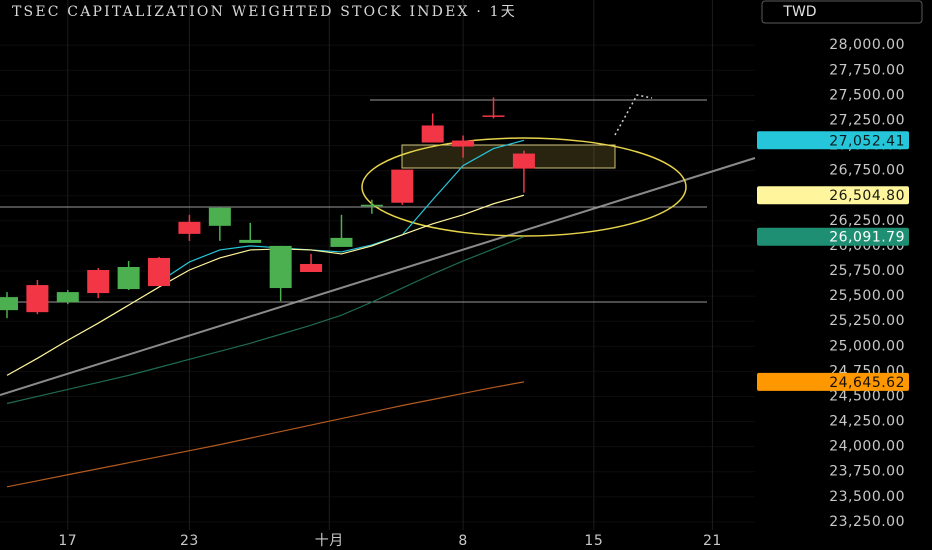  Describe the element at coordinates (867, 95) in the screenshot. I see `y-tick-label: 27,500.00` at that location.